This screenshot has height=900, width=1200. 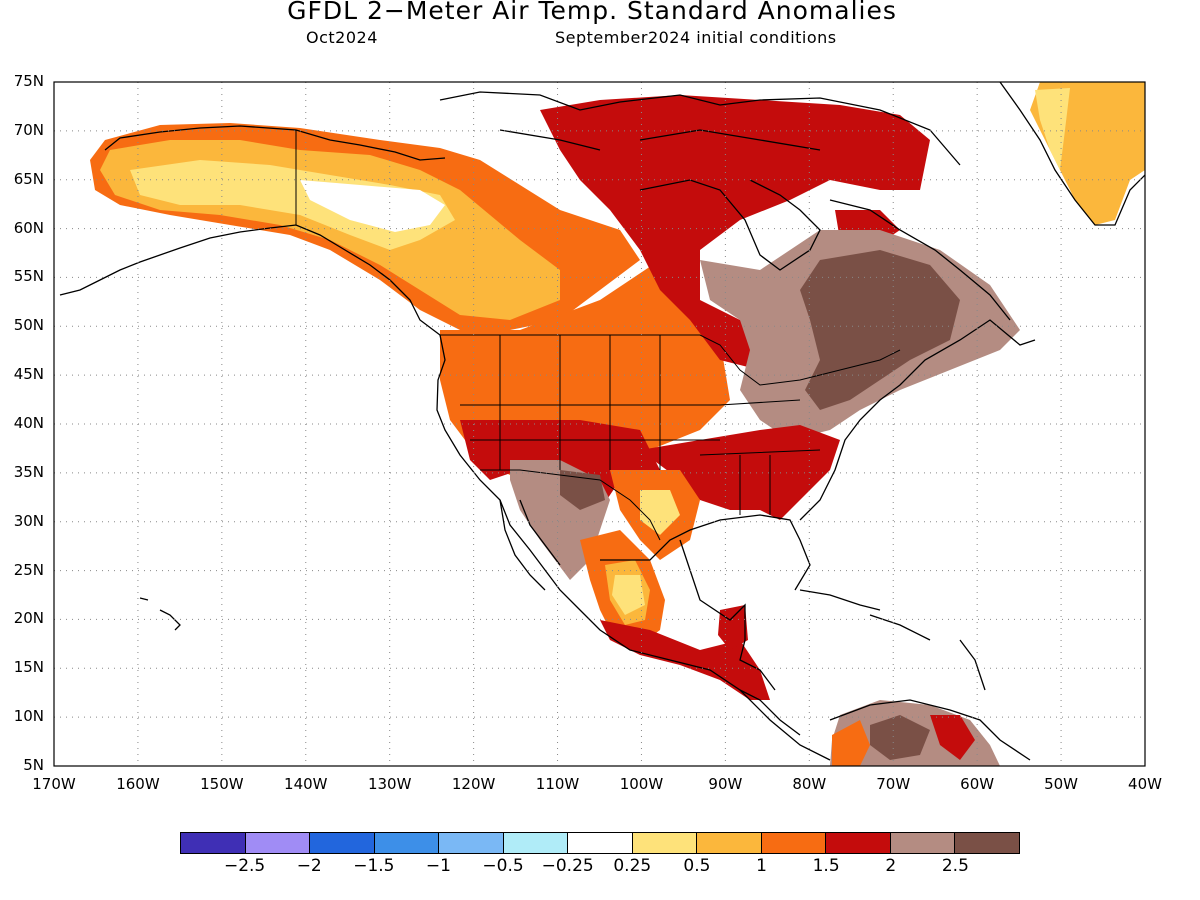 What do you see at coordinates (28, 227) in the screenshot?
I see `latitude-label: 60N` at bounding box center [28, 227].